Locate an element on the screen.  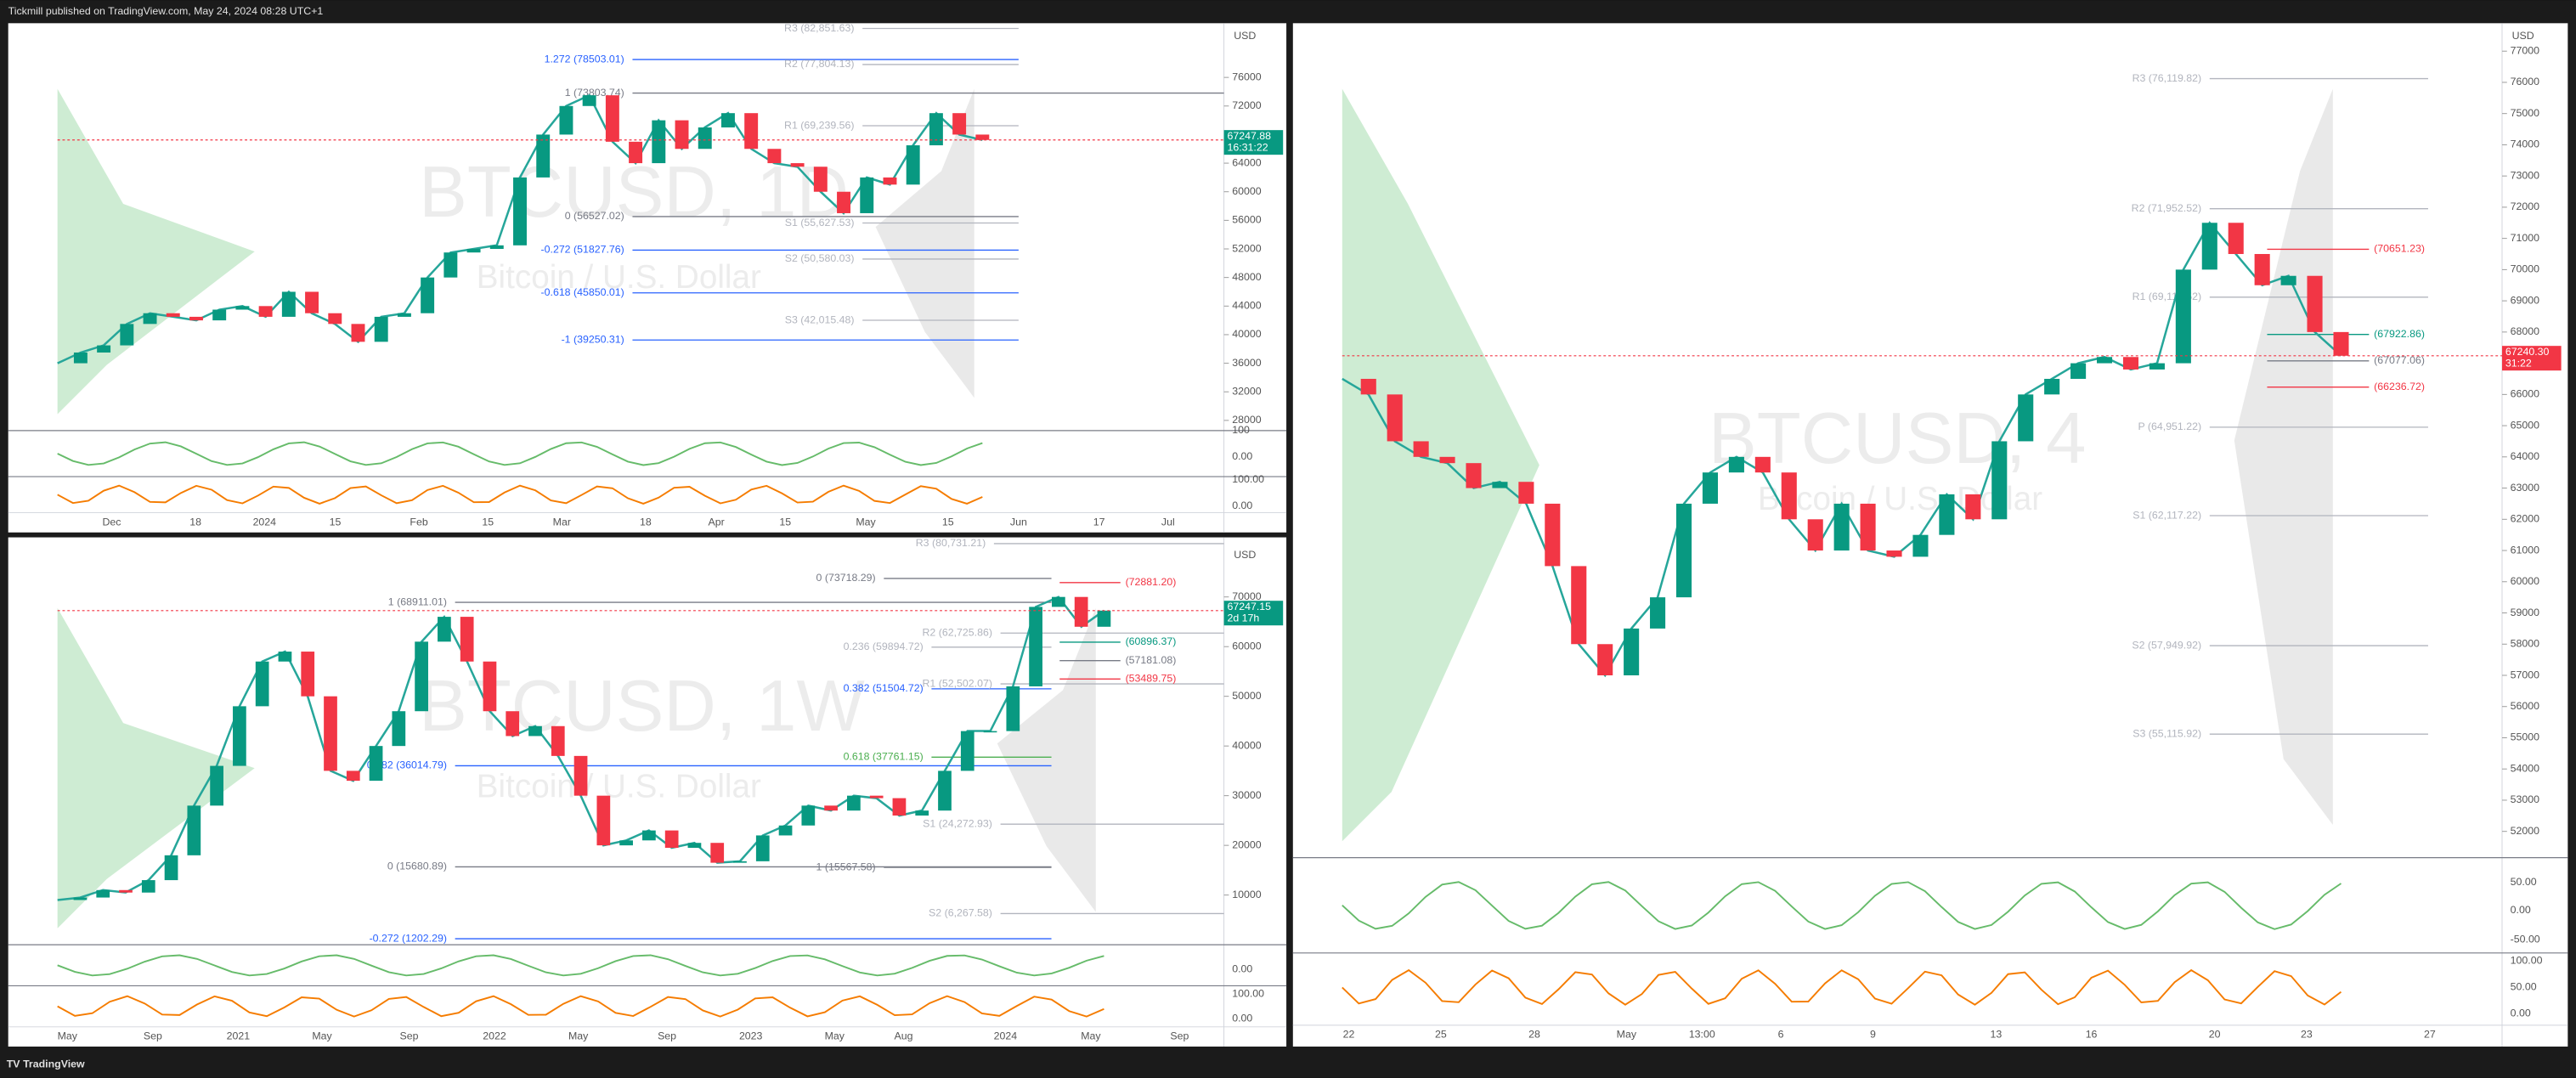
level-label: -0.272 (51827.76) is located at coordinates (582, 250).